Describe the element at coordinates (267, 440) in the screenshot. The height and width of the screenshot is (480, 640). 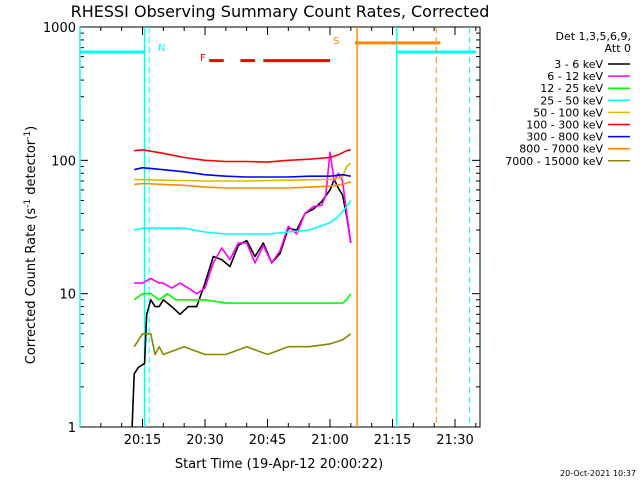
I see `x-tick-label: 20:45` at that location.